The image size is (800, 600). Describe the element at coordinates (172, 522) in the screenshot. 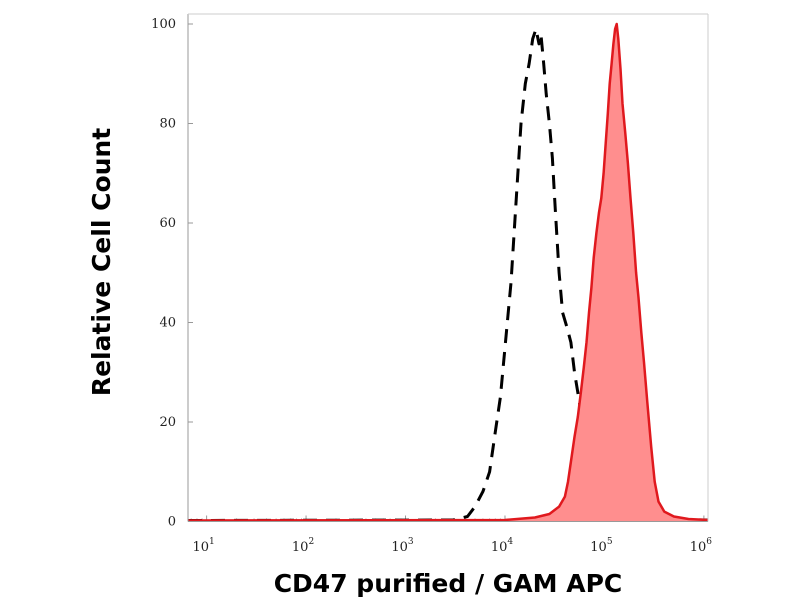

I see `y-tick-label: 0` at that location.